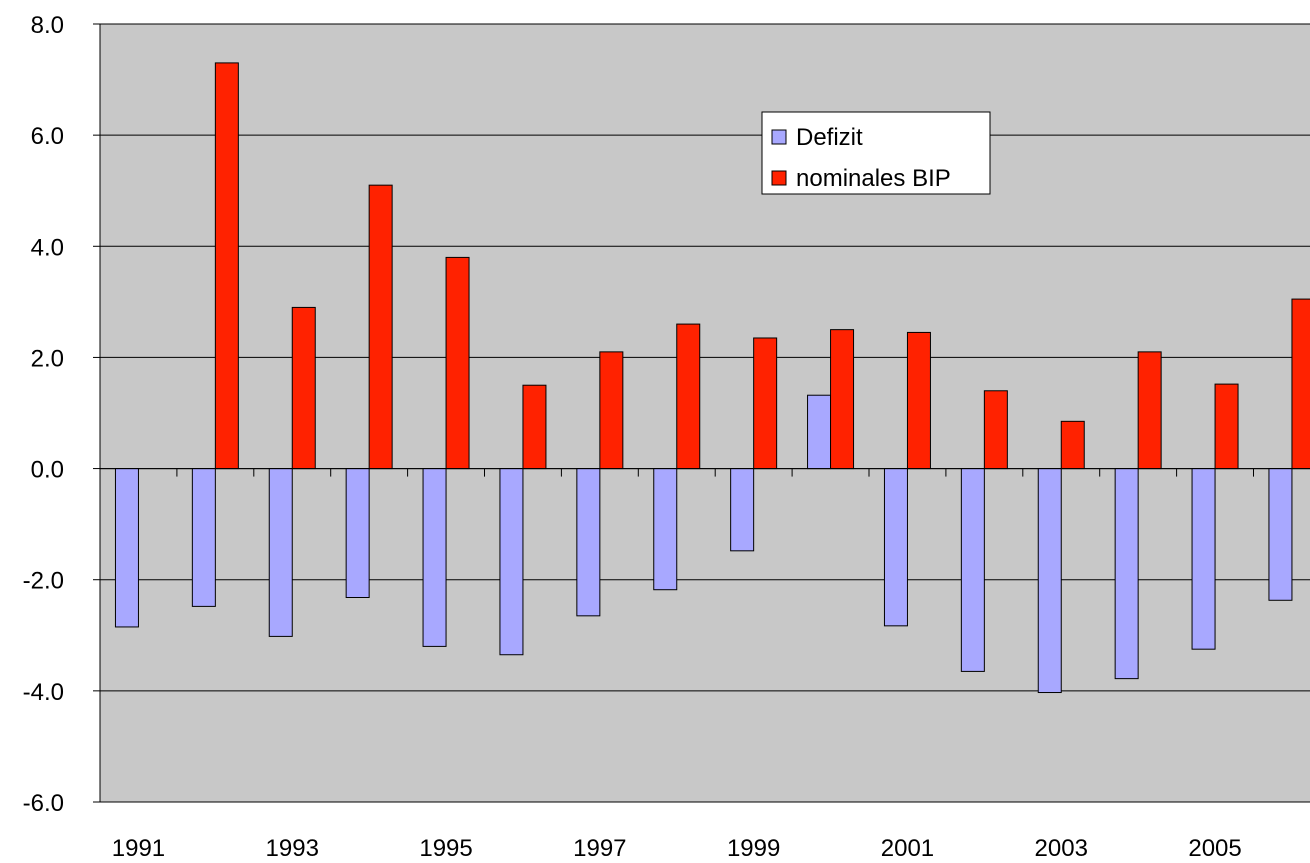 The height and width of the screenshot is (863, 1310). Describe the element at coordinates (47, 25) in the screenshot. I see `y-tick-label: 8.0` at that location.